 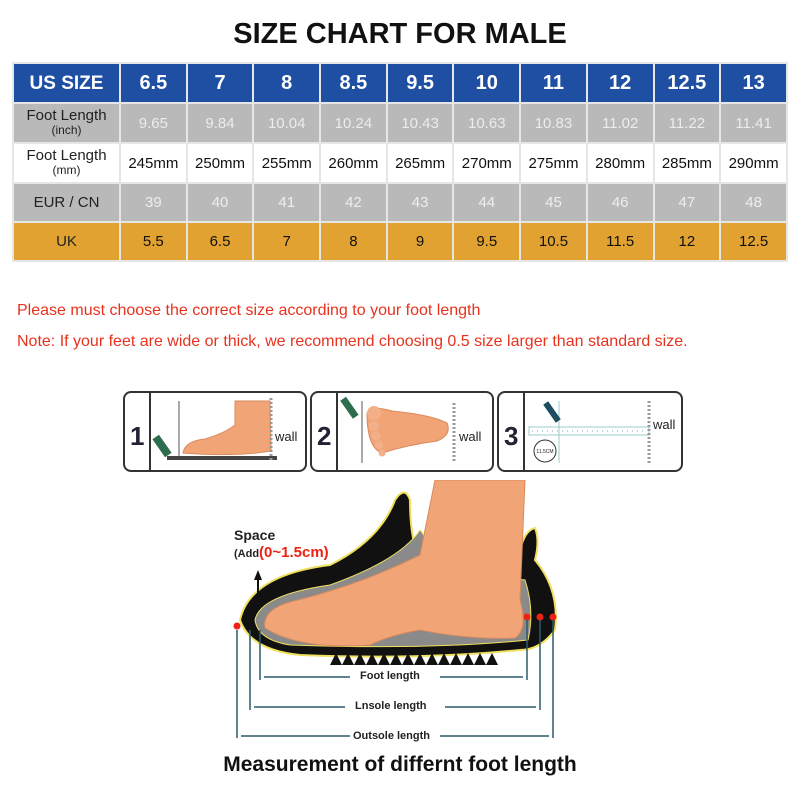 I want to click on space-range: (0~1.5cm), so click(x=294, y=552).